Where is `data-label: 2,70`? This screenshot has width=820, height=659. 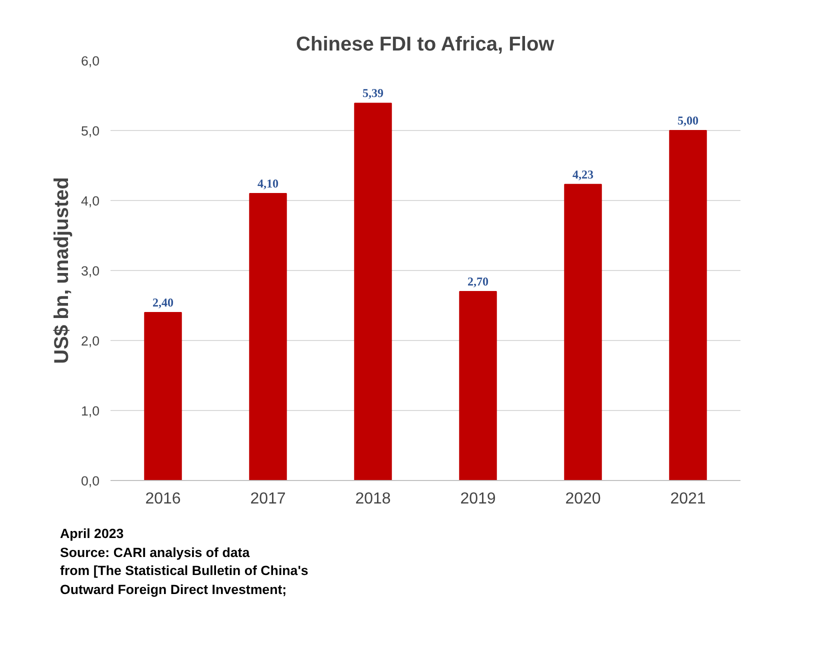
data-label: 2,70 is located at coordinates (478, 281).